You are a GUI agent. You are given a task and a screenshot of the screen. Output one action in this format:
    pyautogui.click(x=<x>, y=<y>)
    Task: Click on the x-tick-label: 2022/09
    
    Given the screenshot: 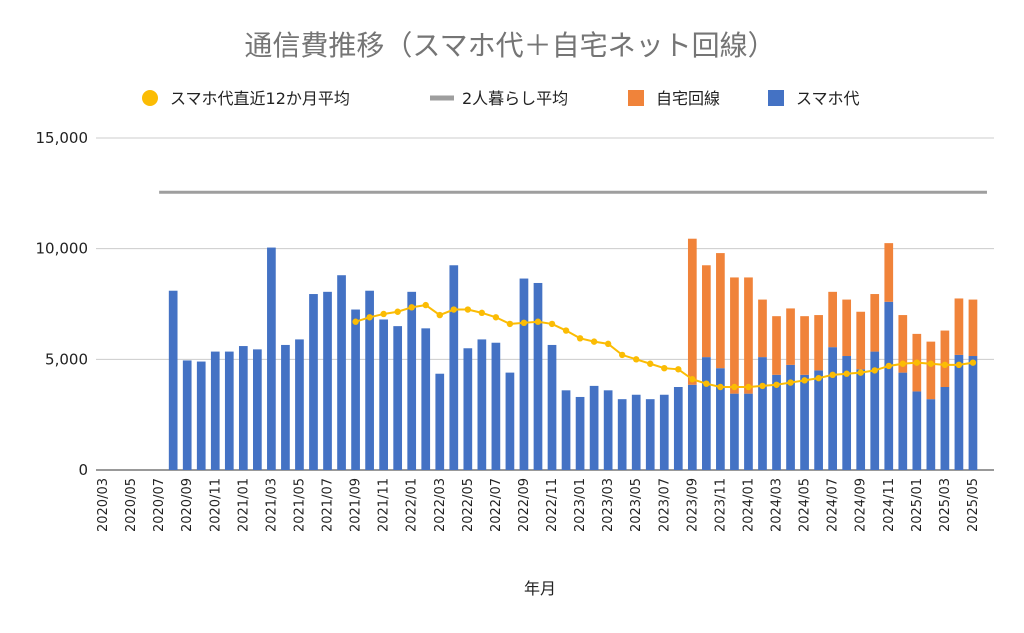 What is the action you would take?
    pyautogui.click(x=524, y=505)
    